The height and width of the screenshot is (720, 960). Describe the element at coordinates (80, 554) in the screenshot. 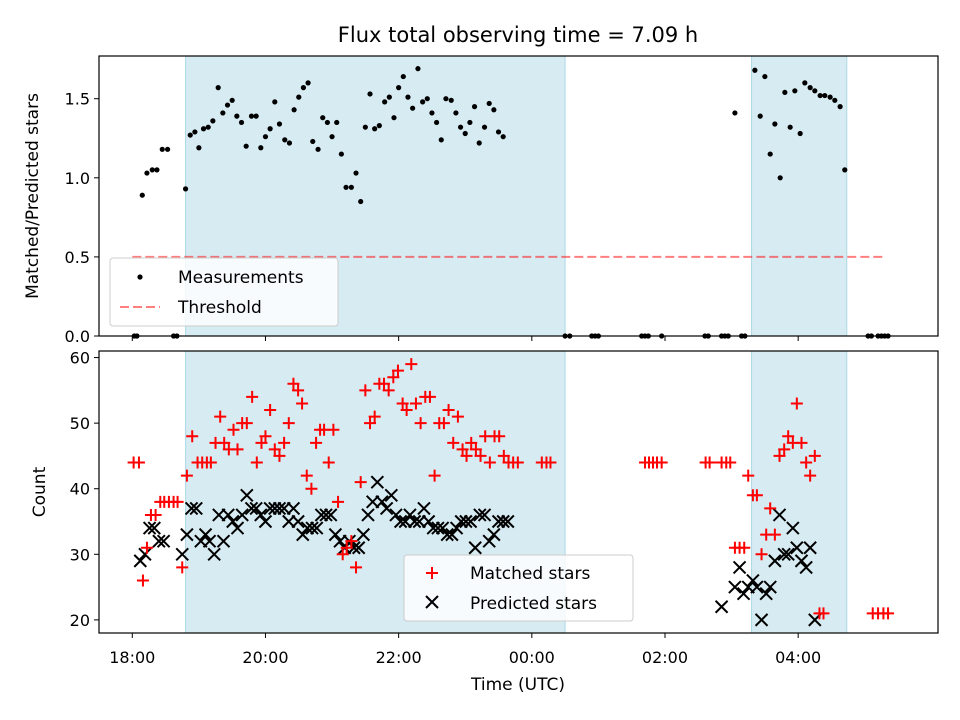

I see `bottom-y-tick-label: 30` at that location.